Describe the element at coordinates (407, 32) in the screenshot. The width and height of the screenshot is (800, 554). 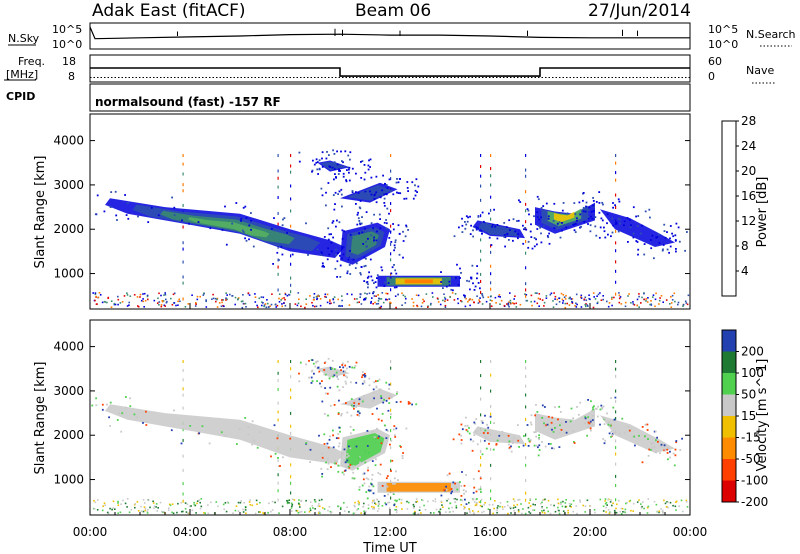
I see `nsky-spikes` at that location.